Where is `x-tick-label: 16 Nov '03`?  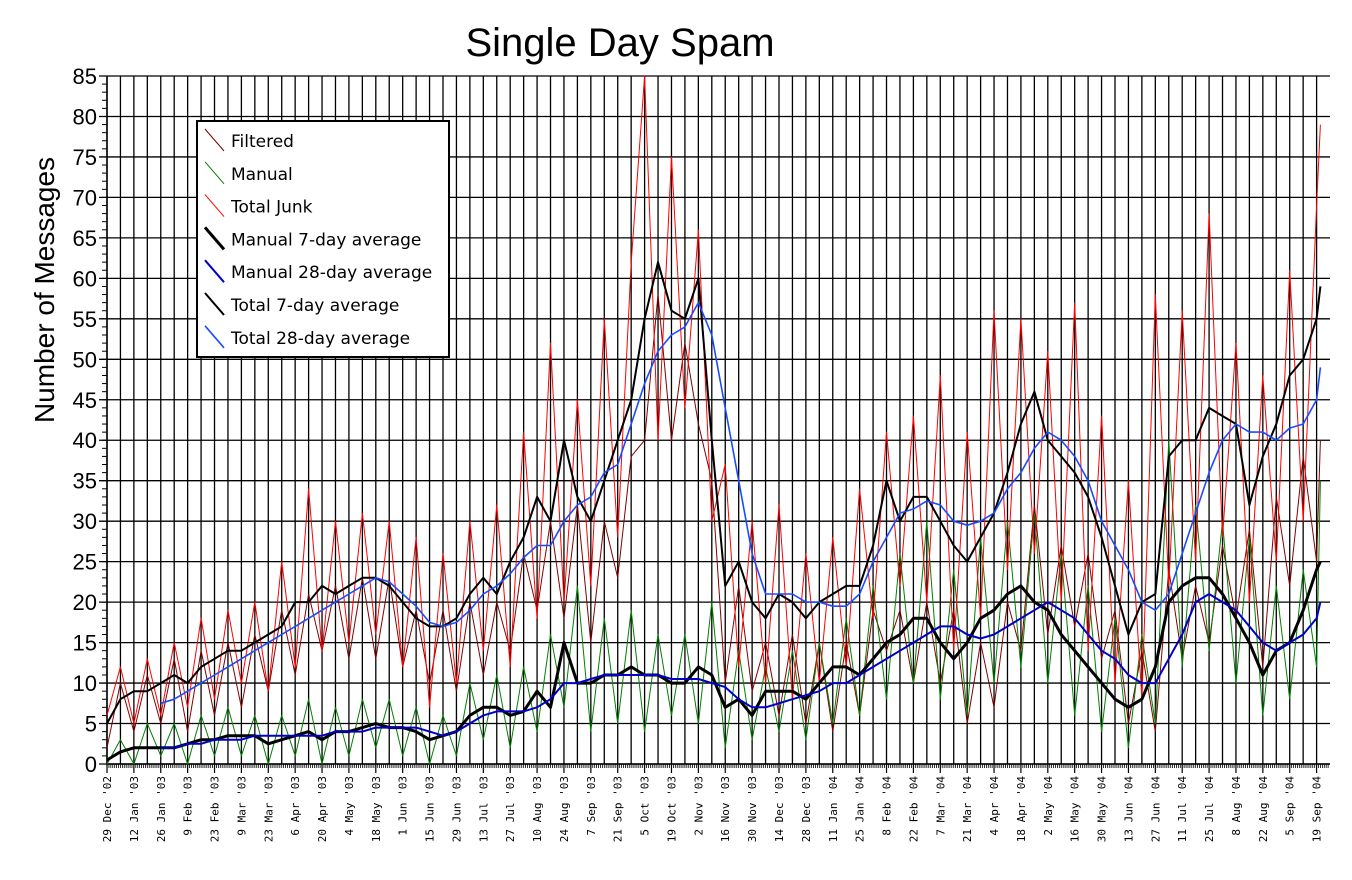 x-tick-label: 16 Nov '03 is located at coordinates (725, 809).